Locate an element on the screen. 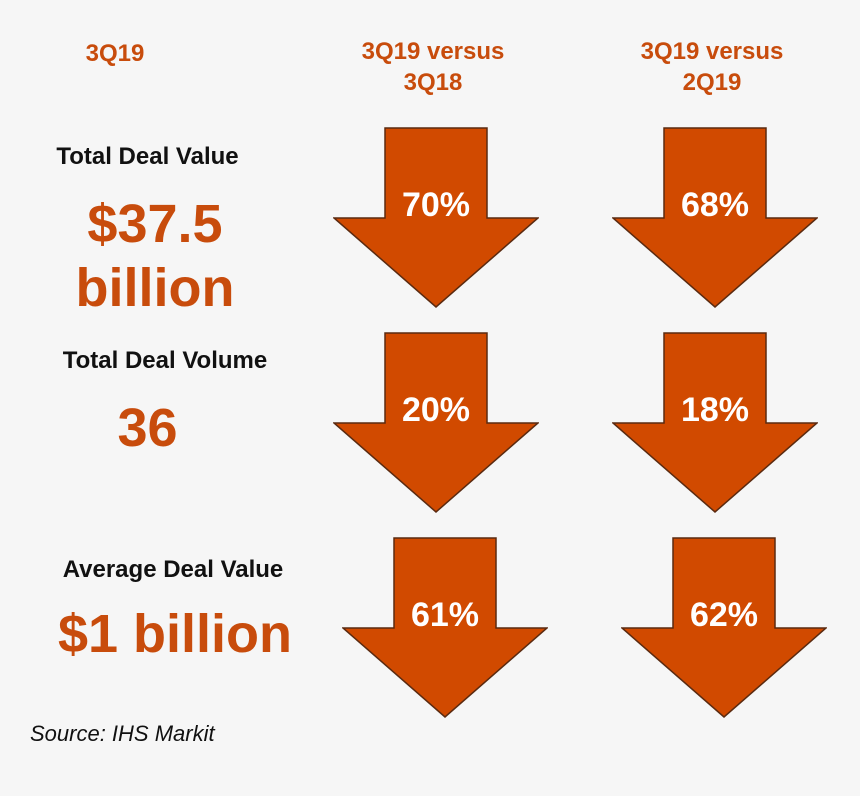  yoy-change-total-deal-volume: 20% is located at coordinates (436, 410).